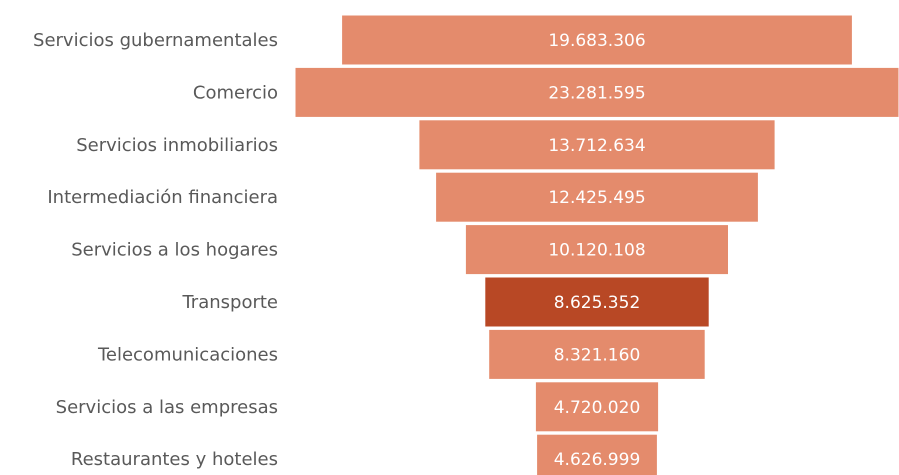 This screenshot has height=475, width=899. What do you see at coordinates (187, 354) in the screenshot?
I see `category-label: Telecomunicaciones` at bounding box center [187, 354].